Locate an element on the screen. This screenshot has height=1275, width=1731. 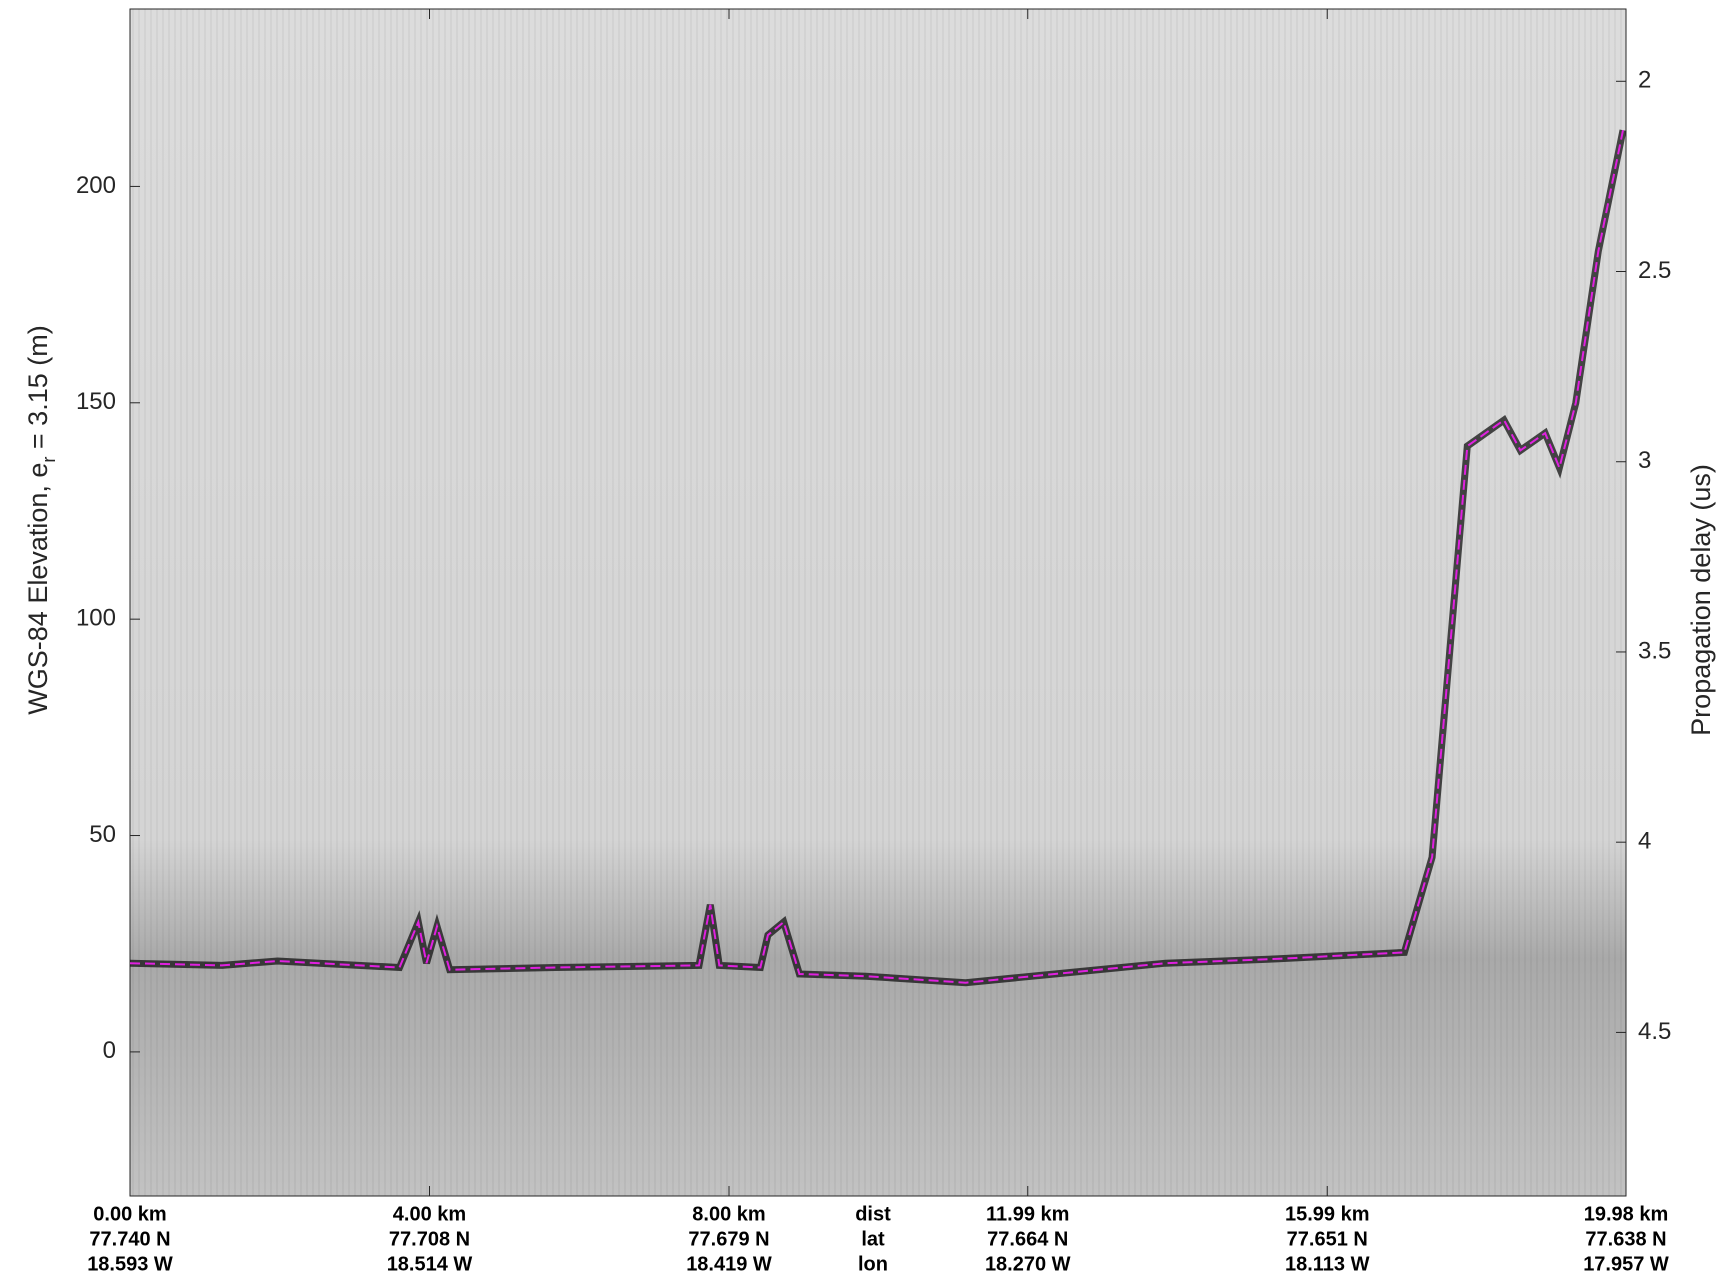
y-axis-label: WGS-84 Elevation, er = 3.15 (m) is located at coordinates (41, 519).